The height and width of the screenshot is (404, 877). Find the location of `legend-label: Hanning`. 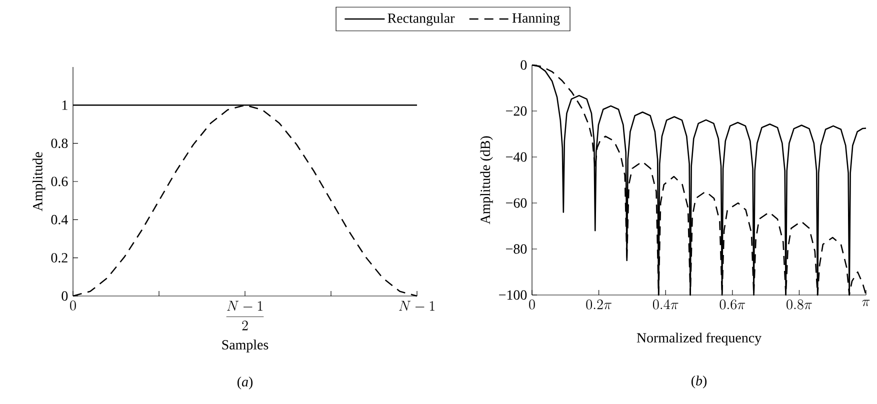

legend-label: Hanning is located at coordinates (536, 19).